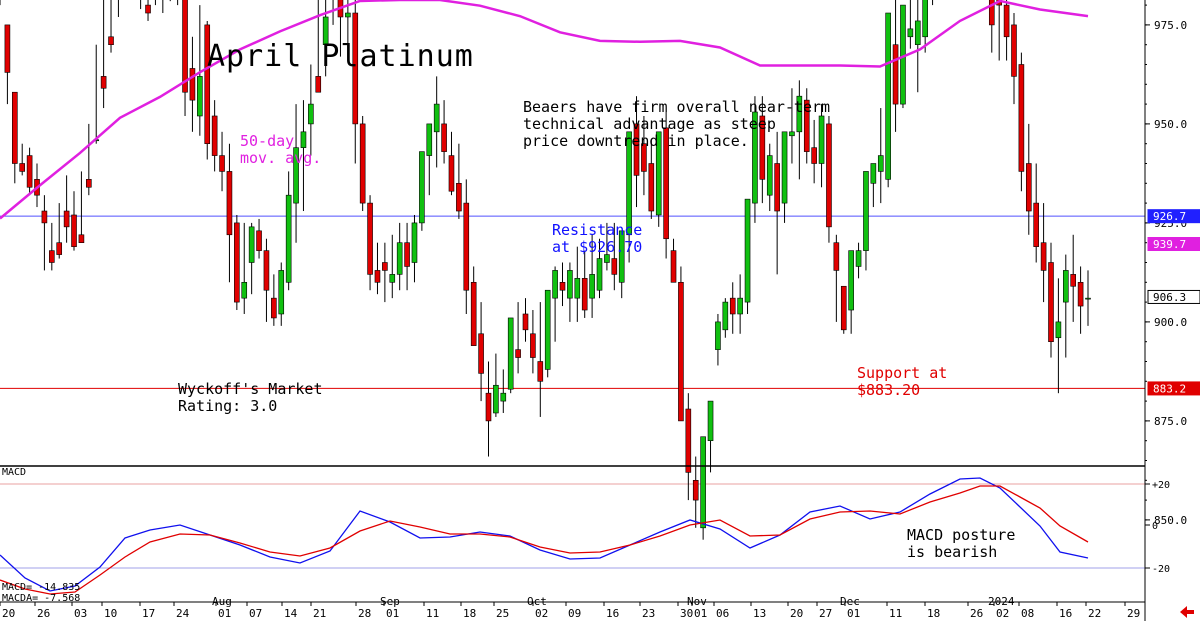  Describe the element at coordinates (432, 613) in the screenshot. I see `time-tick-label: 11` at that location.